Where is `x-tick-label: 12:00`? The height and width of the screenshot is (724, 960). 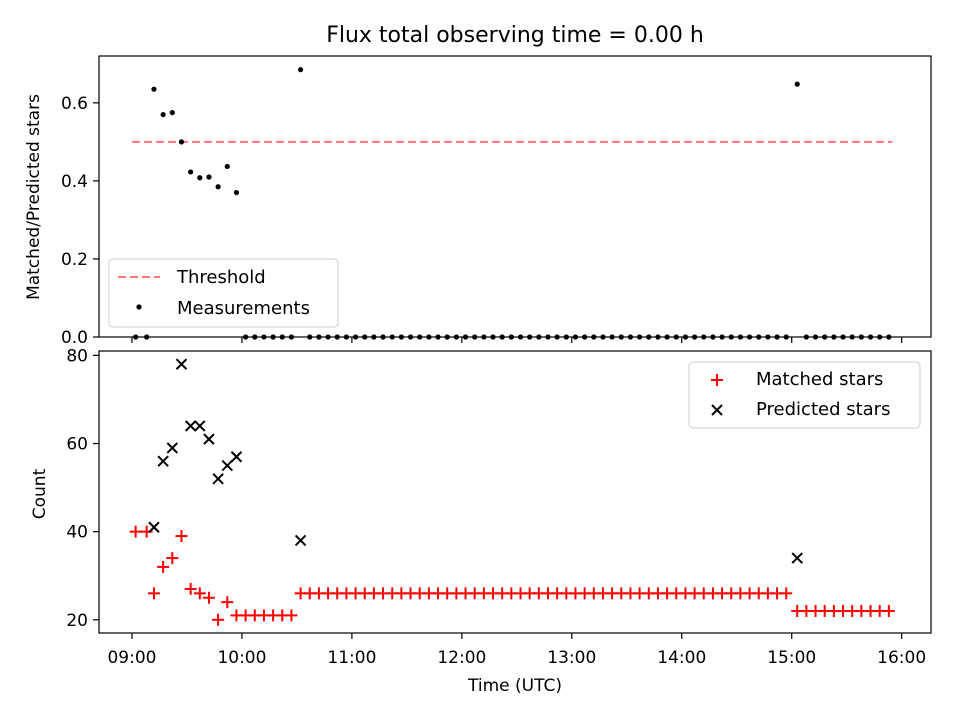
x-tick-label: 12:00 is located at coordinates (461, 658).